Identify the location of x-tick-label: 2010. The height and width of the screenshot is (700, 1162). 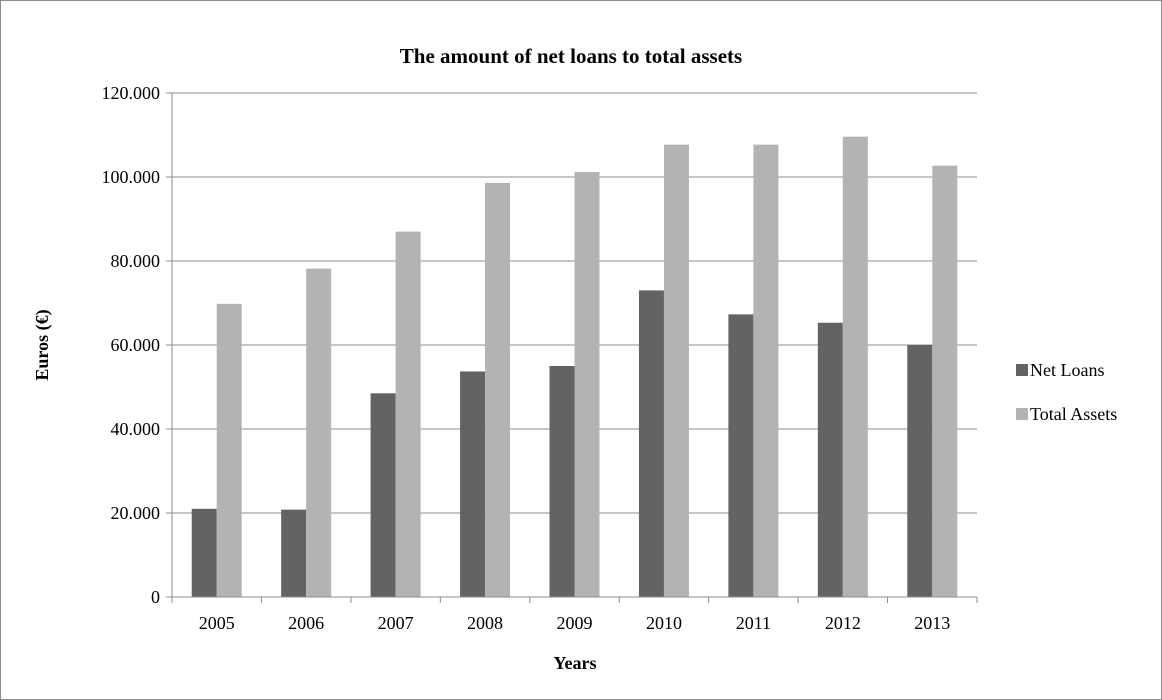
(664, 623).